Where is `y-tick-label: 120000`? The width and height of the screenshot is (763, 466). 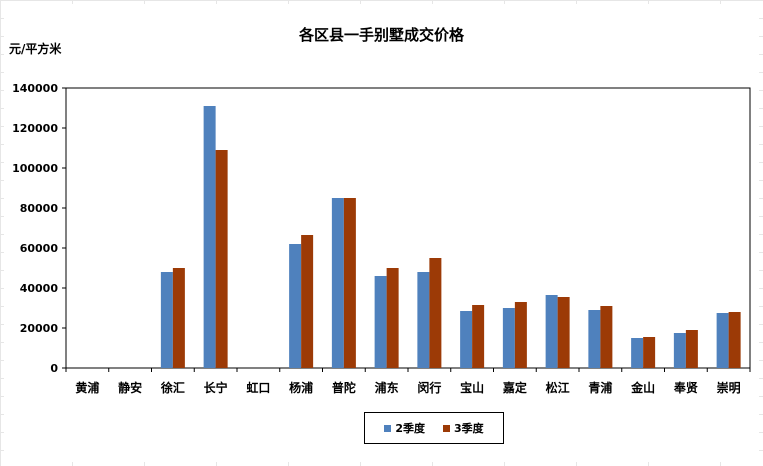
y-tick-label: 120000 is located at coordinates (35, 128).